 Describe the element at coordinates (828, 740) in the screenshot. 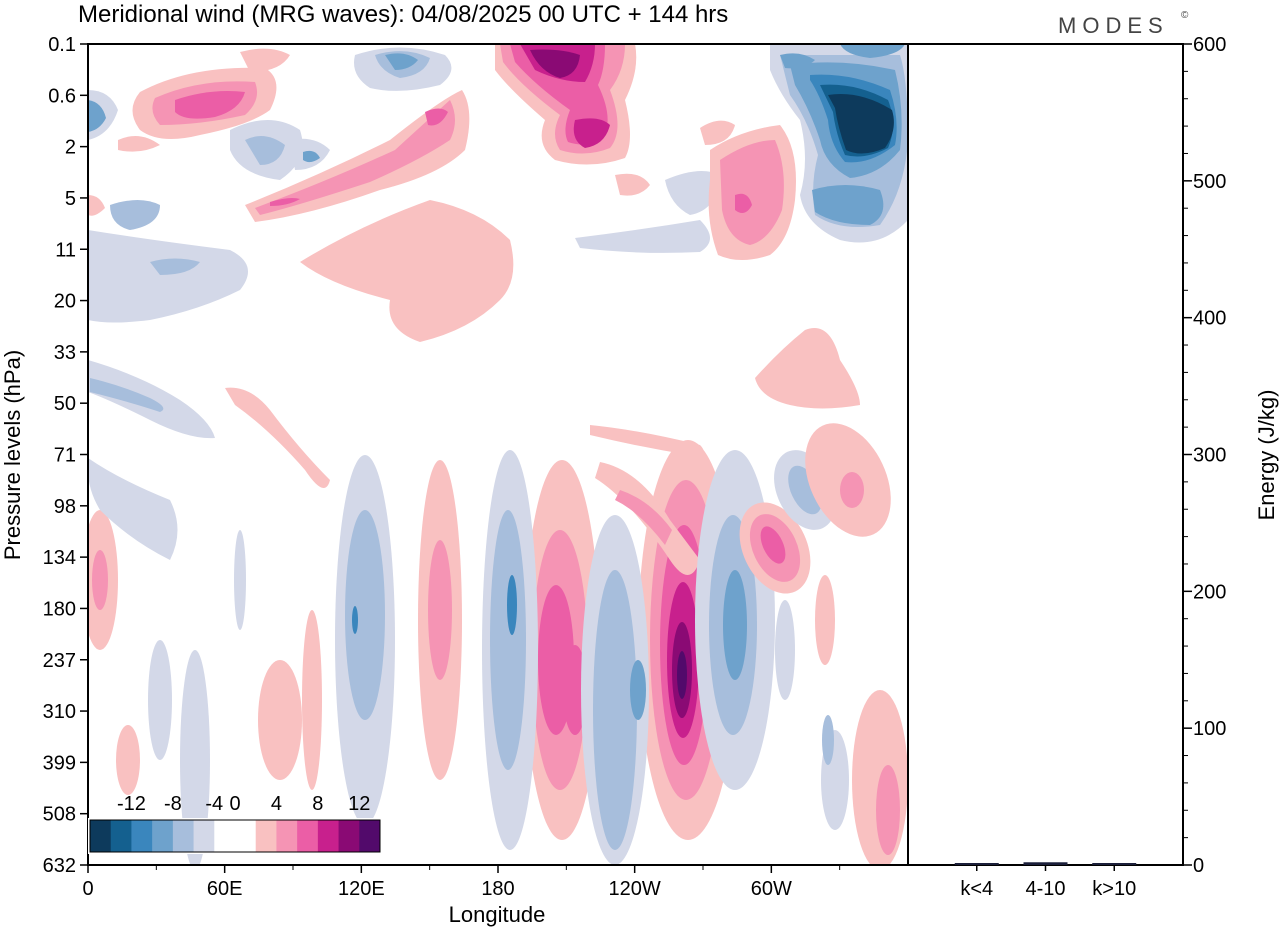

I see `contour-neg-h2` at that location.